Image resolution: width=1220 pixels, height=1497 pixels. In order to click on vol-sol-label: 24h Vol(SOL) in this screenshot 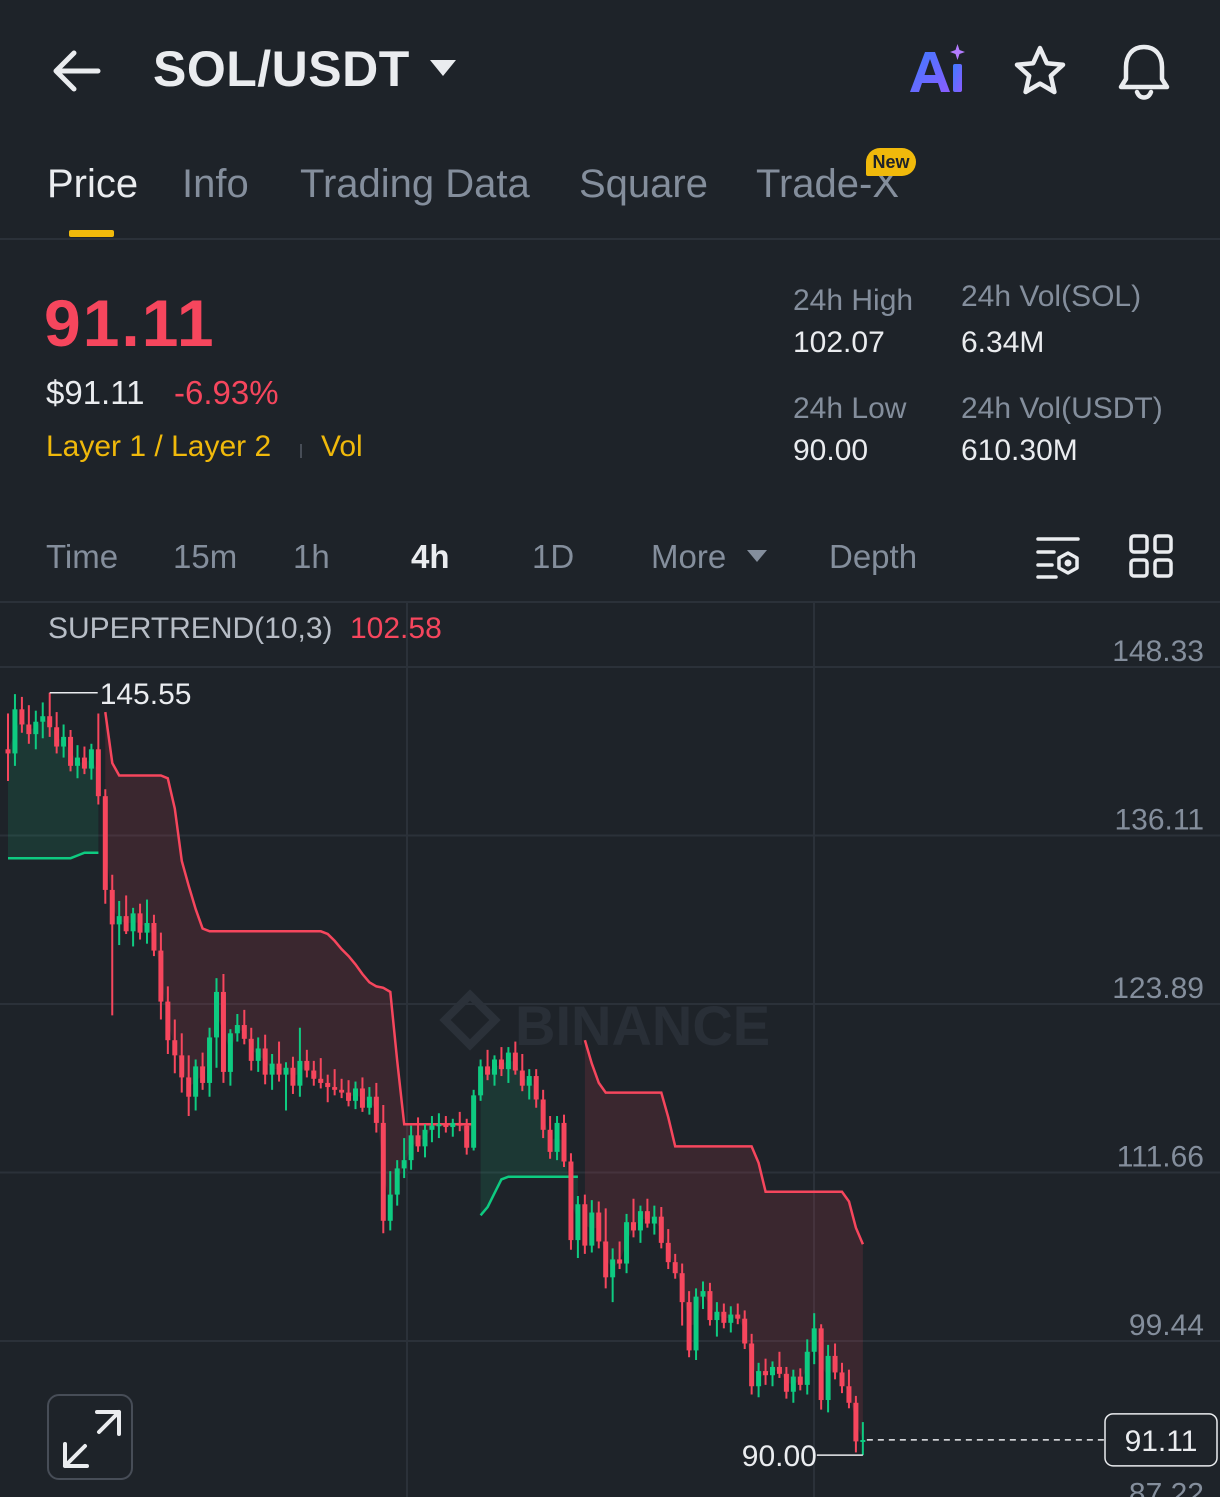, I will do `click(1051, 296)`.